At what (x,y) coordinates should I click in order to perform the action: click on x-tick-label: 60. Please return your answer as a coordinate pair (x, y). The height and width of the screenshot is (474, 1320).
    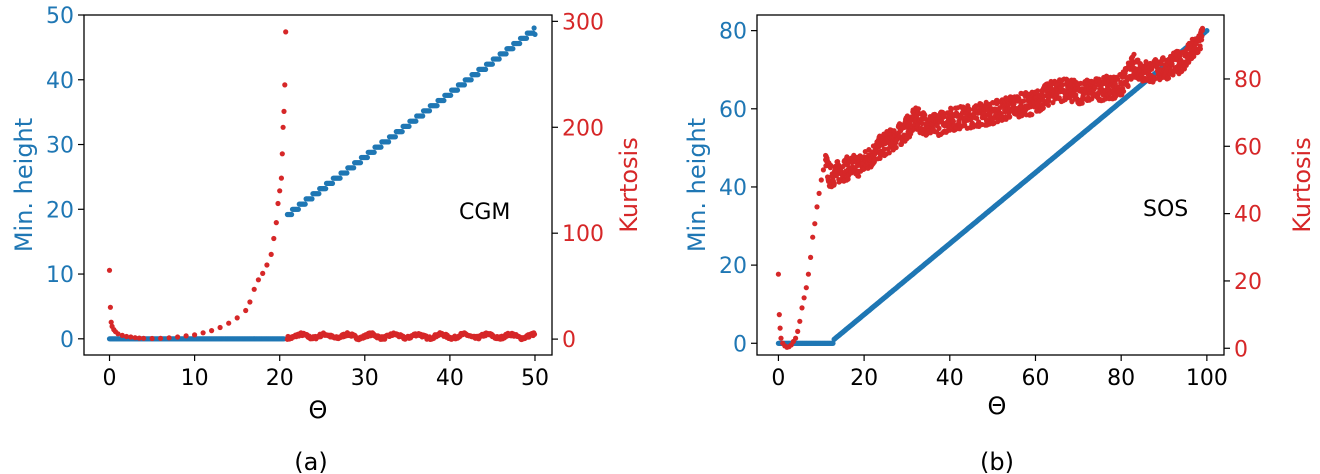
    Looking at the image, I should click on (1035, 378).